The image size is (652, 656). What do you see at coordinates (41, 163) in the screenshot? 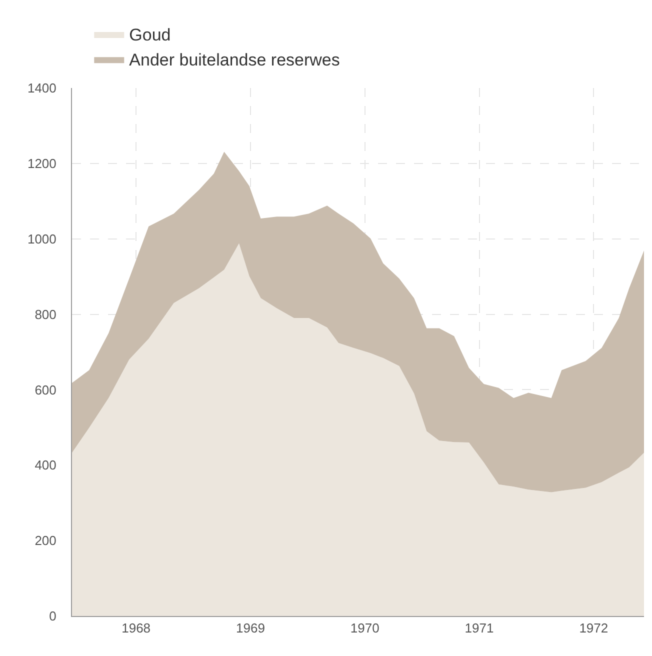
I see `y-tick-label: 1200` at bounding box center [41, 163].